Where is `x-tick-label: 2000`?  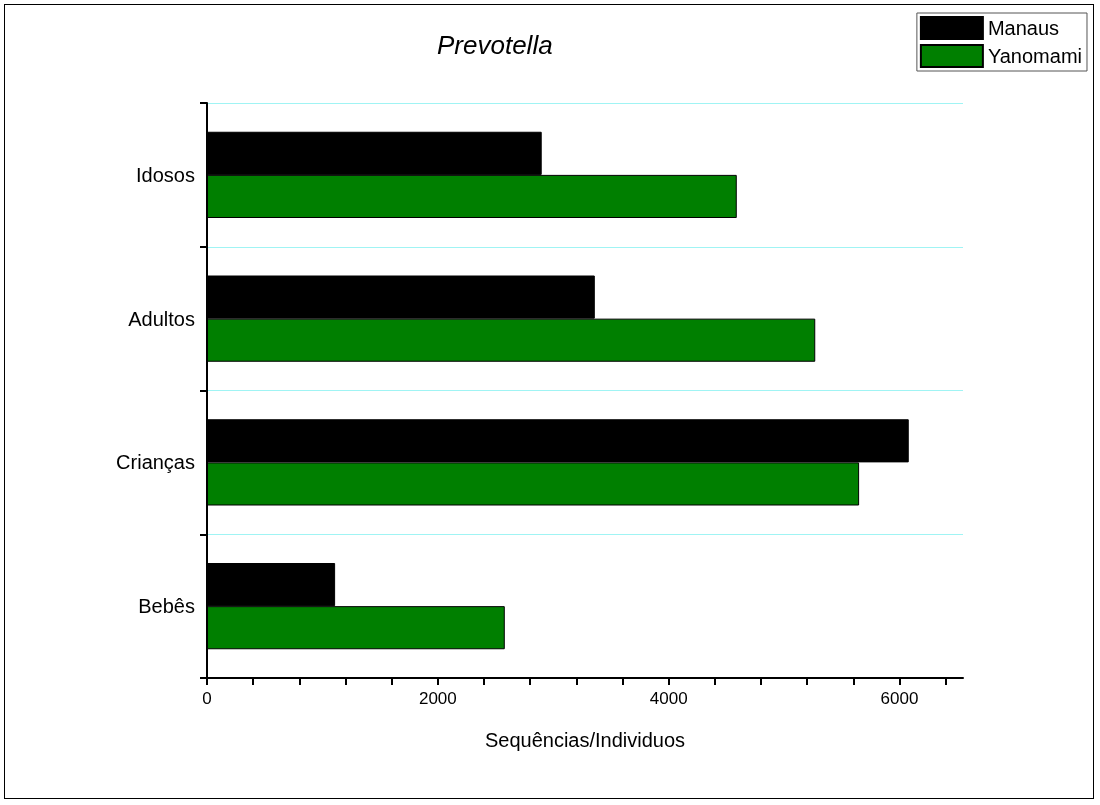
x-tick-label: 2000 is located at coordinates (437, 698).